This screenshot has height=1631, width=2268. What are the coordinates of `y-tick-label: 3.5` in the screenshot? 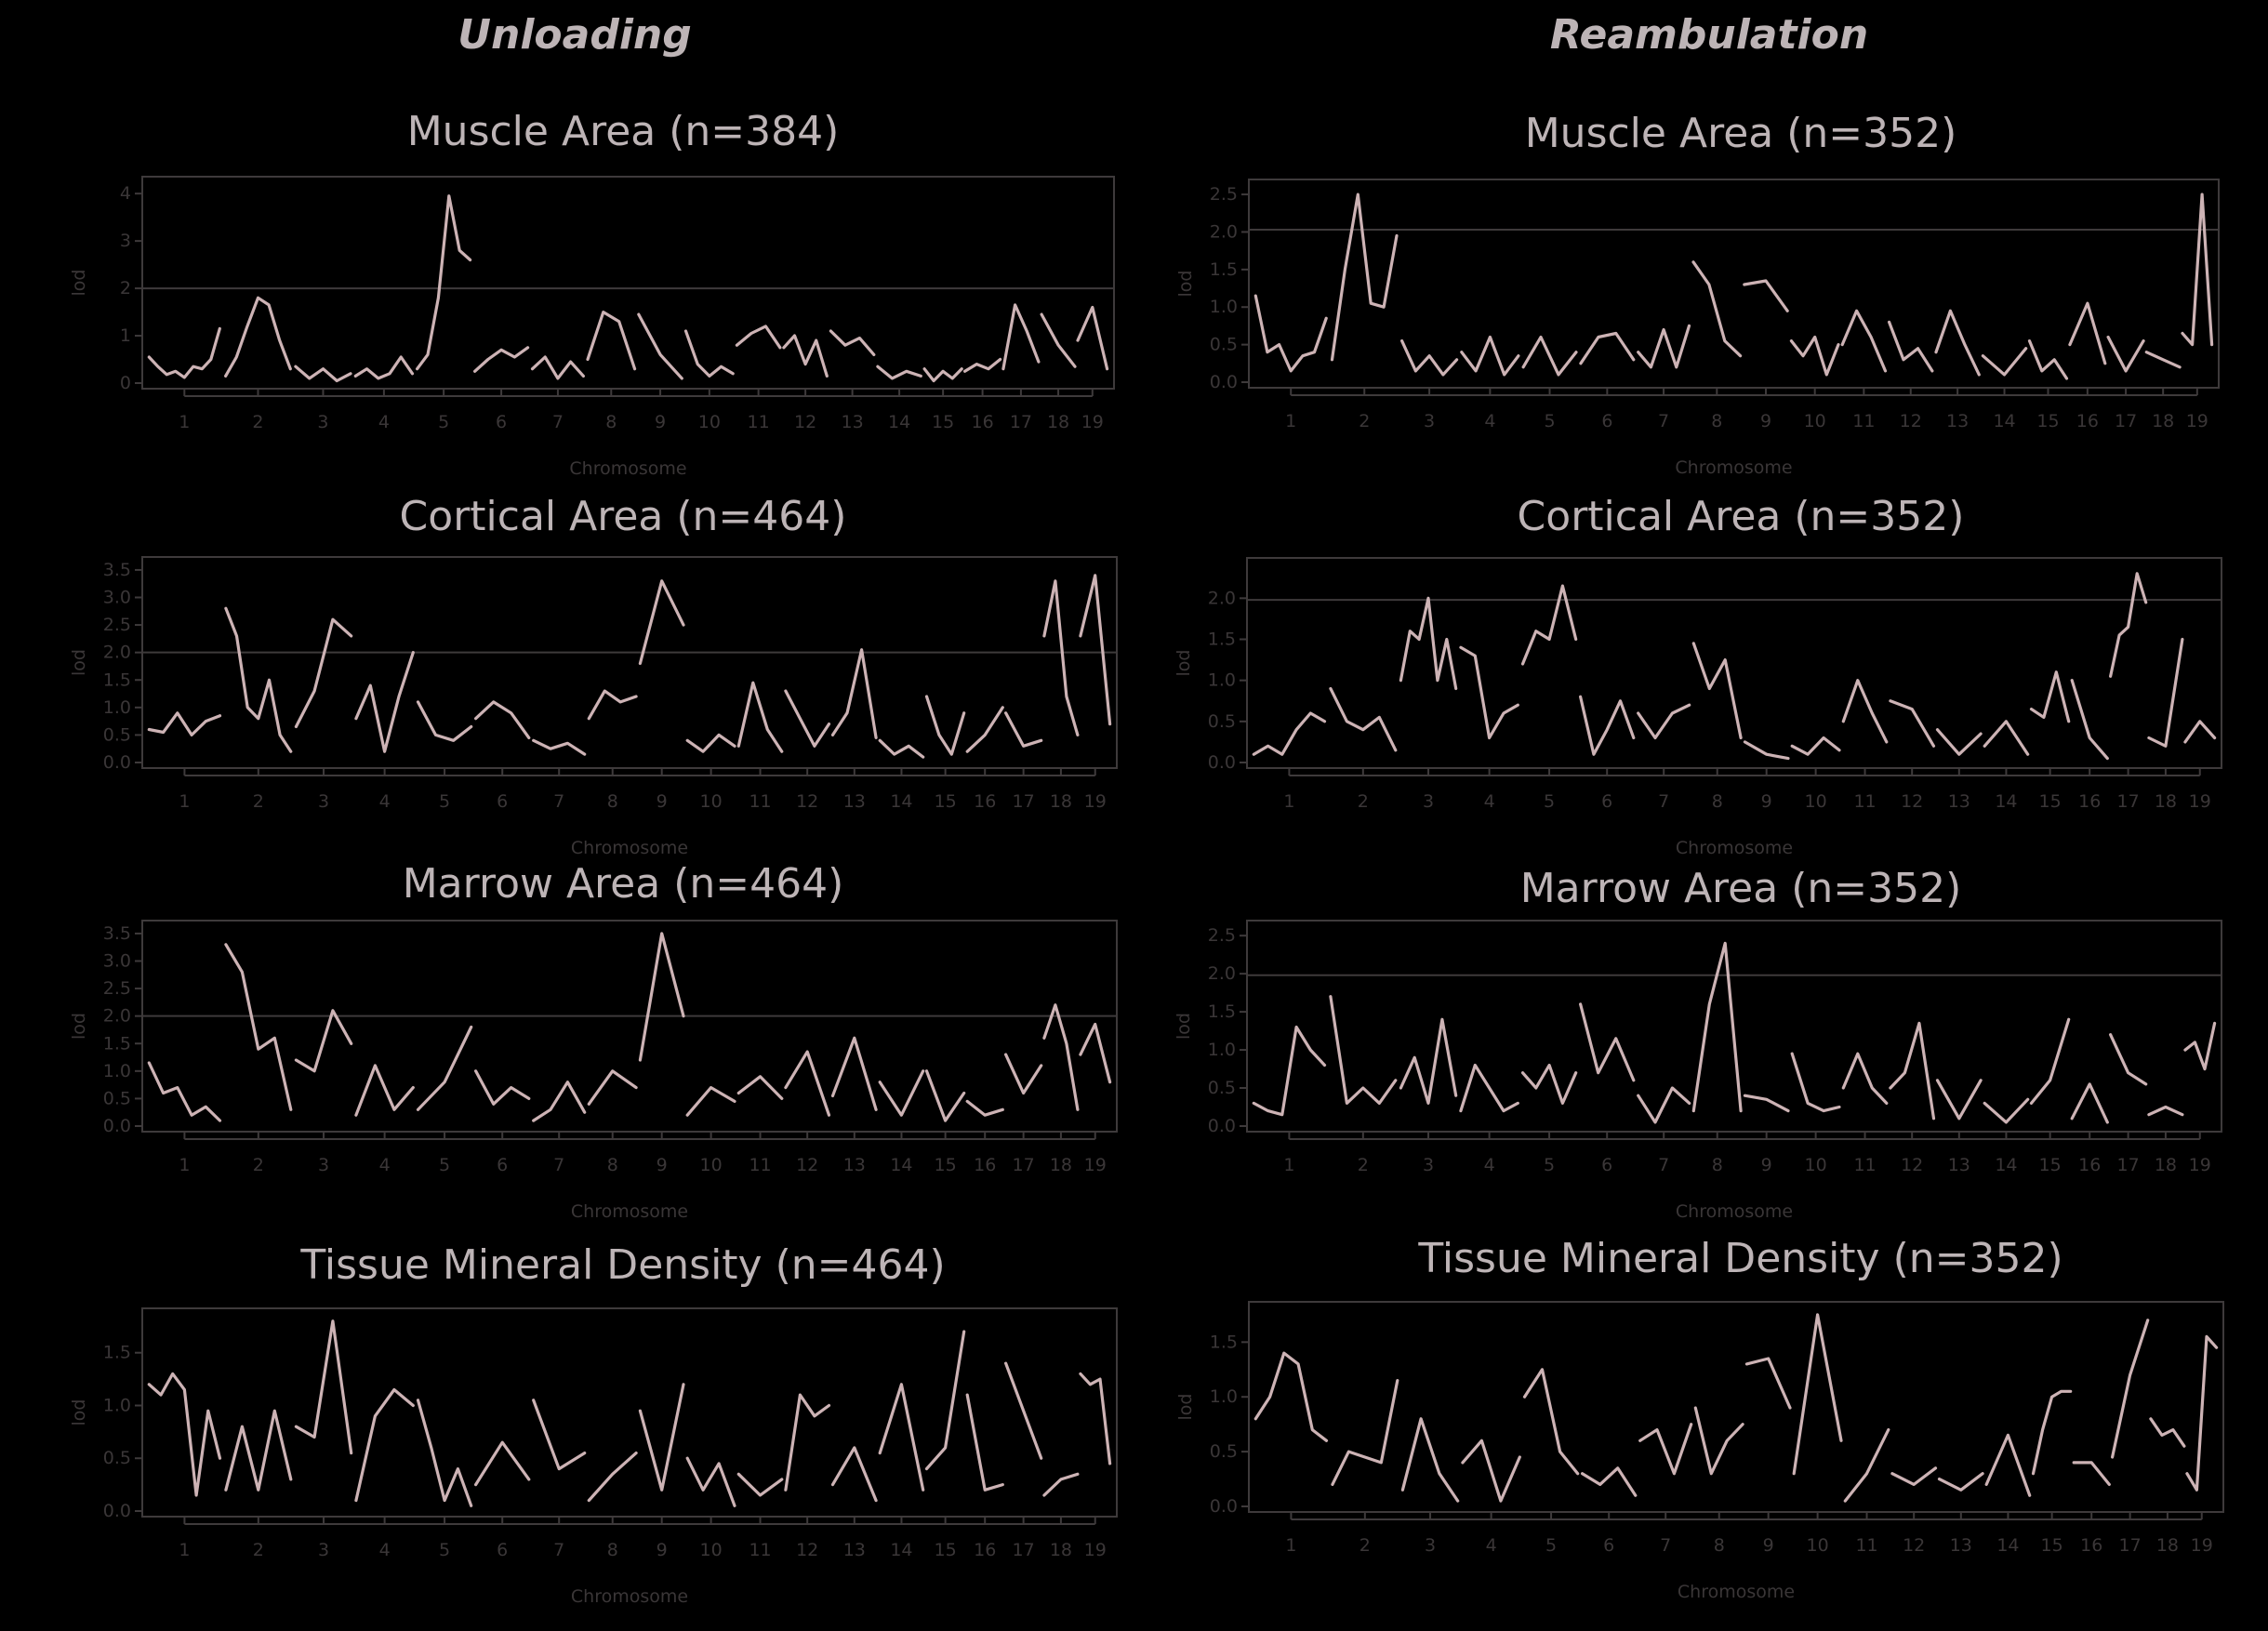 It's located at (117, 570).